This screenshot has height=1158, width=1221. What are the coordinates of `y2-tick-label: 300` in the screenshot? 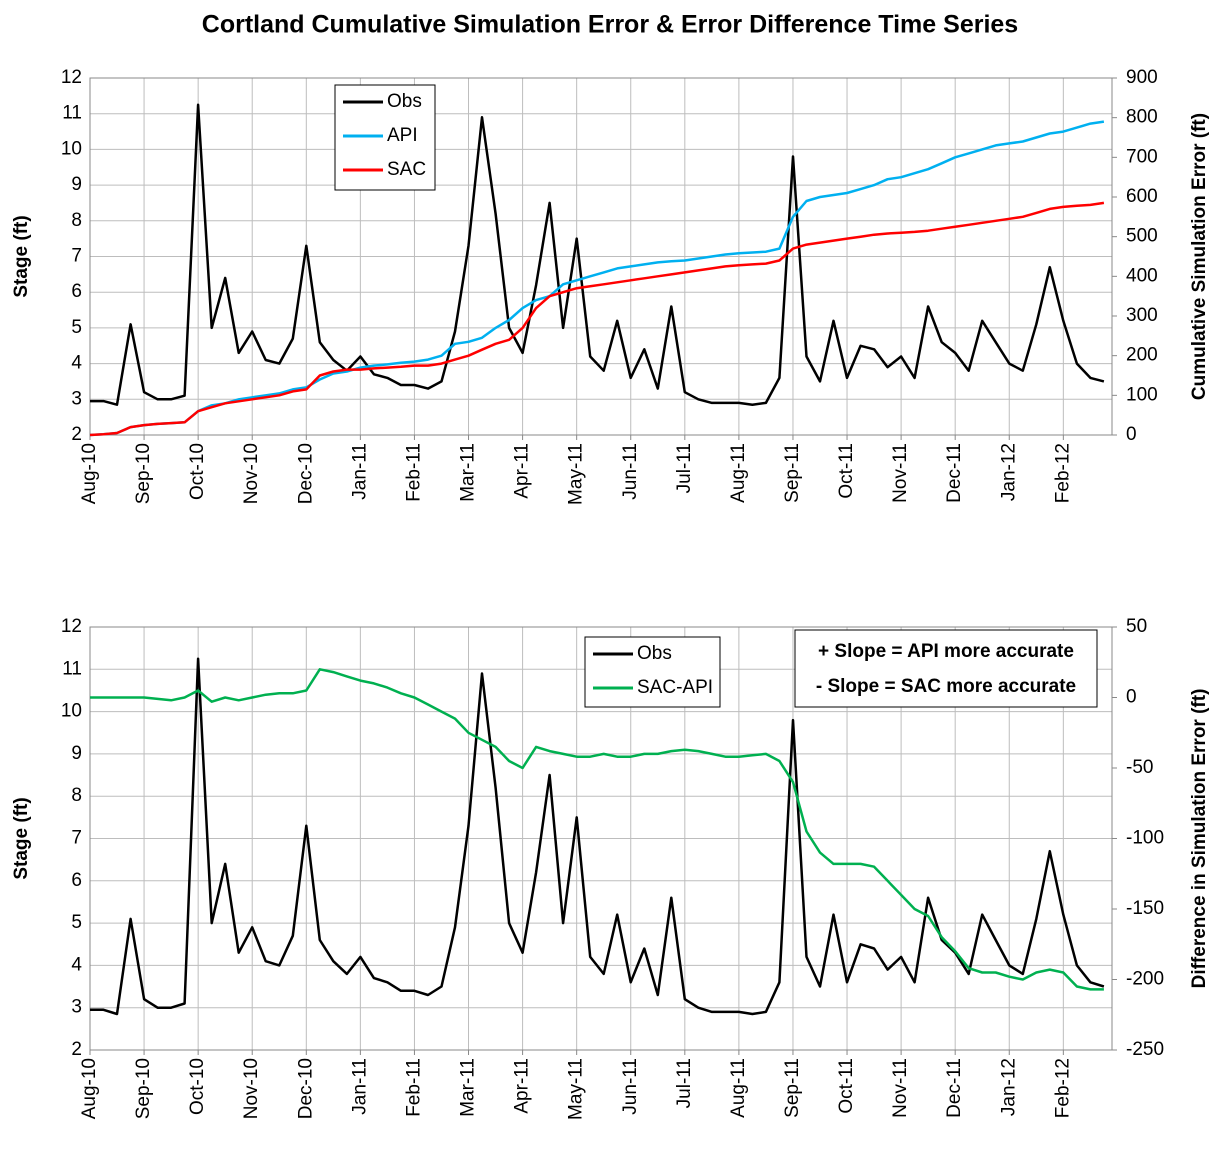 It's located at (1142, 315).